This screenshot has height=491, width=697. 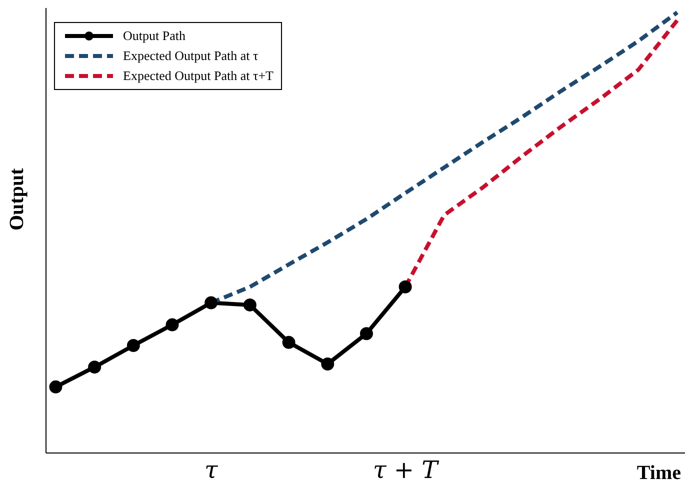 What do you see at coordinates (17, 199) in the screenshot?
I see `y-axis-title: Output` at bounding box center [17, 199].